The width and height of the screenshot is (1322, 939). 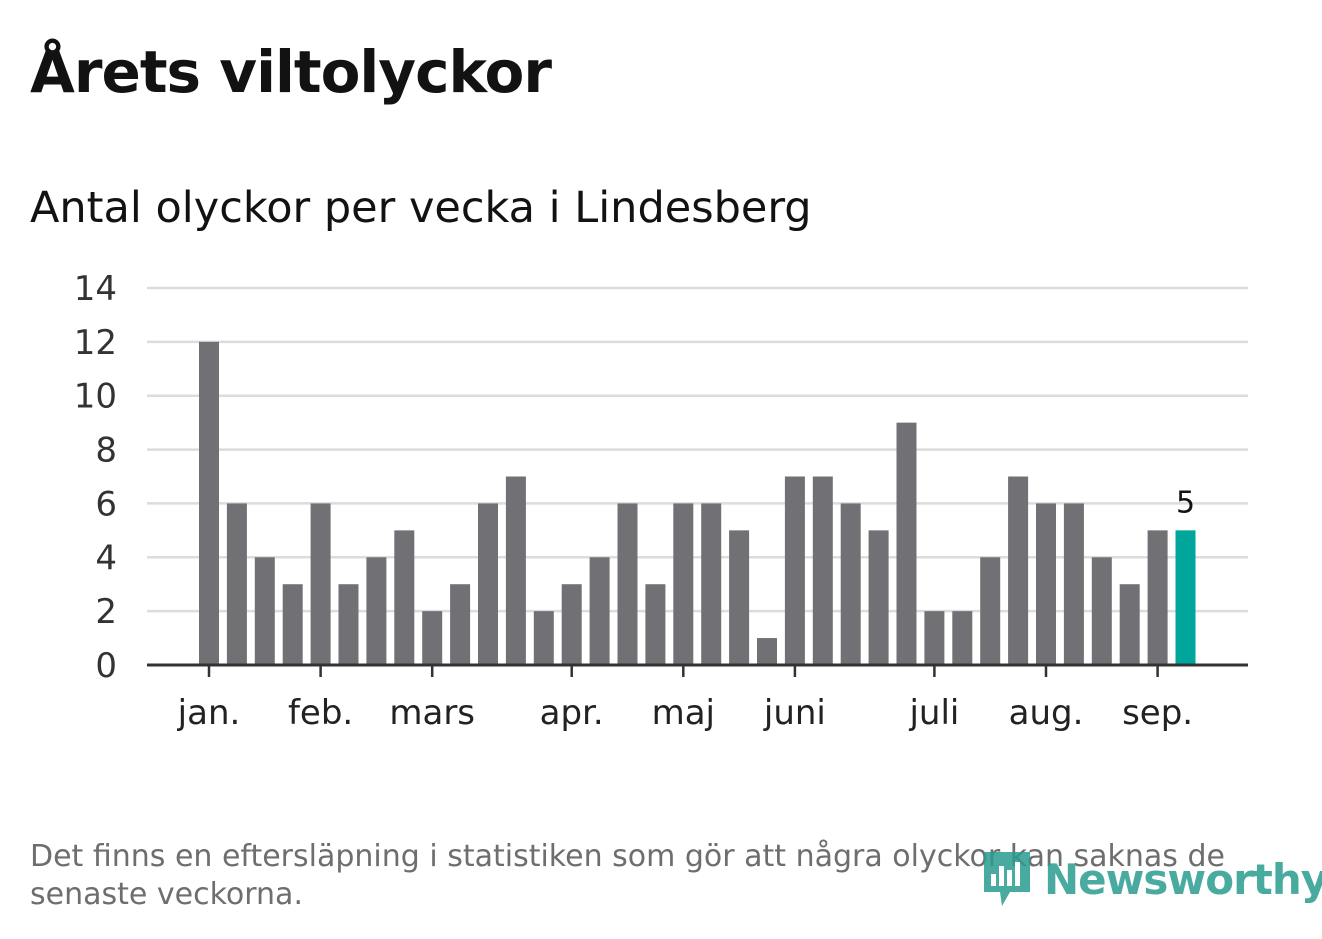 What do you see at coordinates (320, 713) in the screenshot?
I see `x-tick-label: feb.` at bounding box center [320, 713].